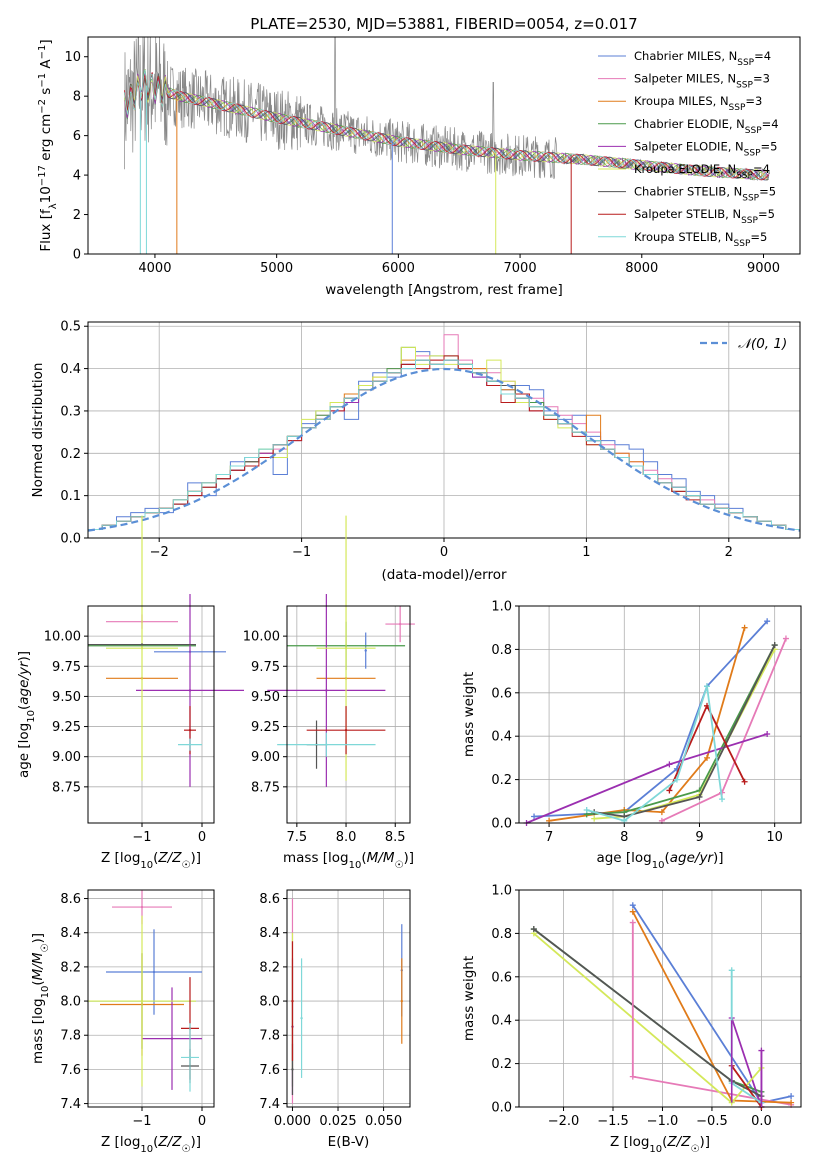 The height and width of the screenshot is (1170, 819). I want to click on weight-vs-age-xtick-label: 9, so click(699, 837).